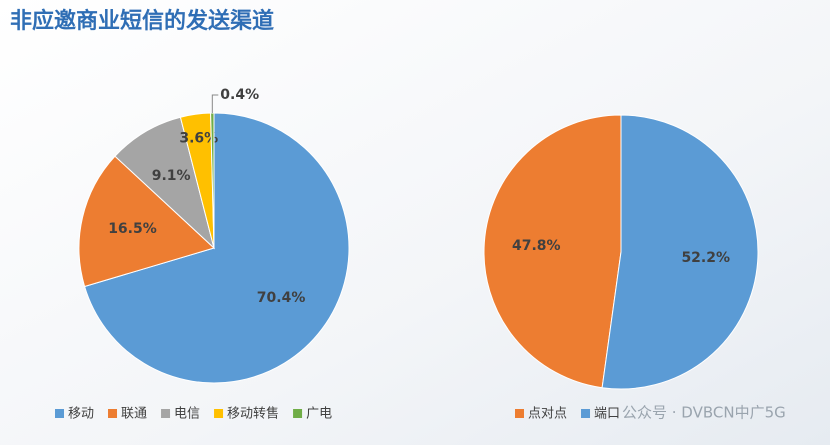 Image resolution: width=830 pixels, height=445 pixels. What do you see at coordinates (704, 413) in the screenshot?
I see `watermark: 公众号 · DVBCN中广5G` at bounding box center [704, 413].